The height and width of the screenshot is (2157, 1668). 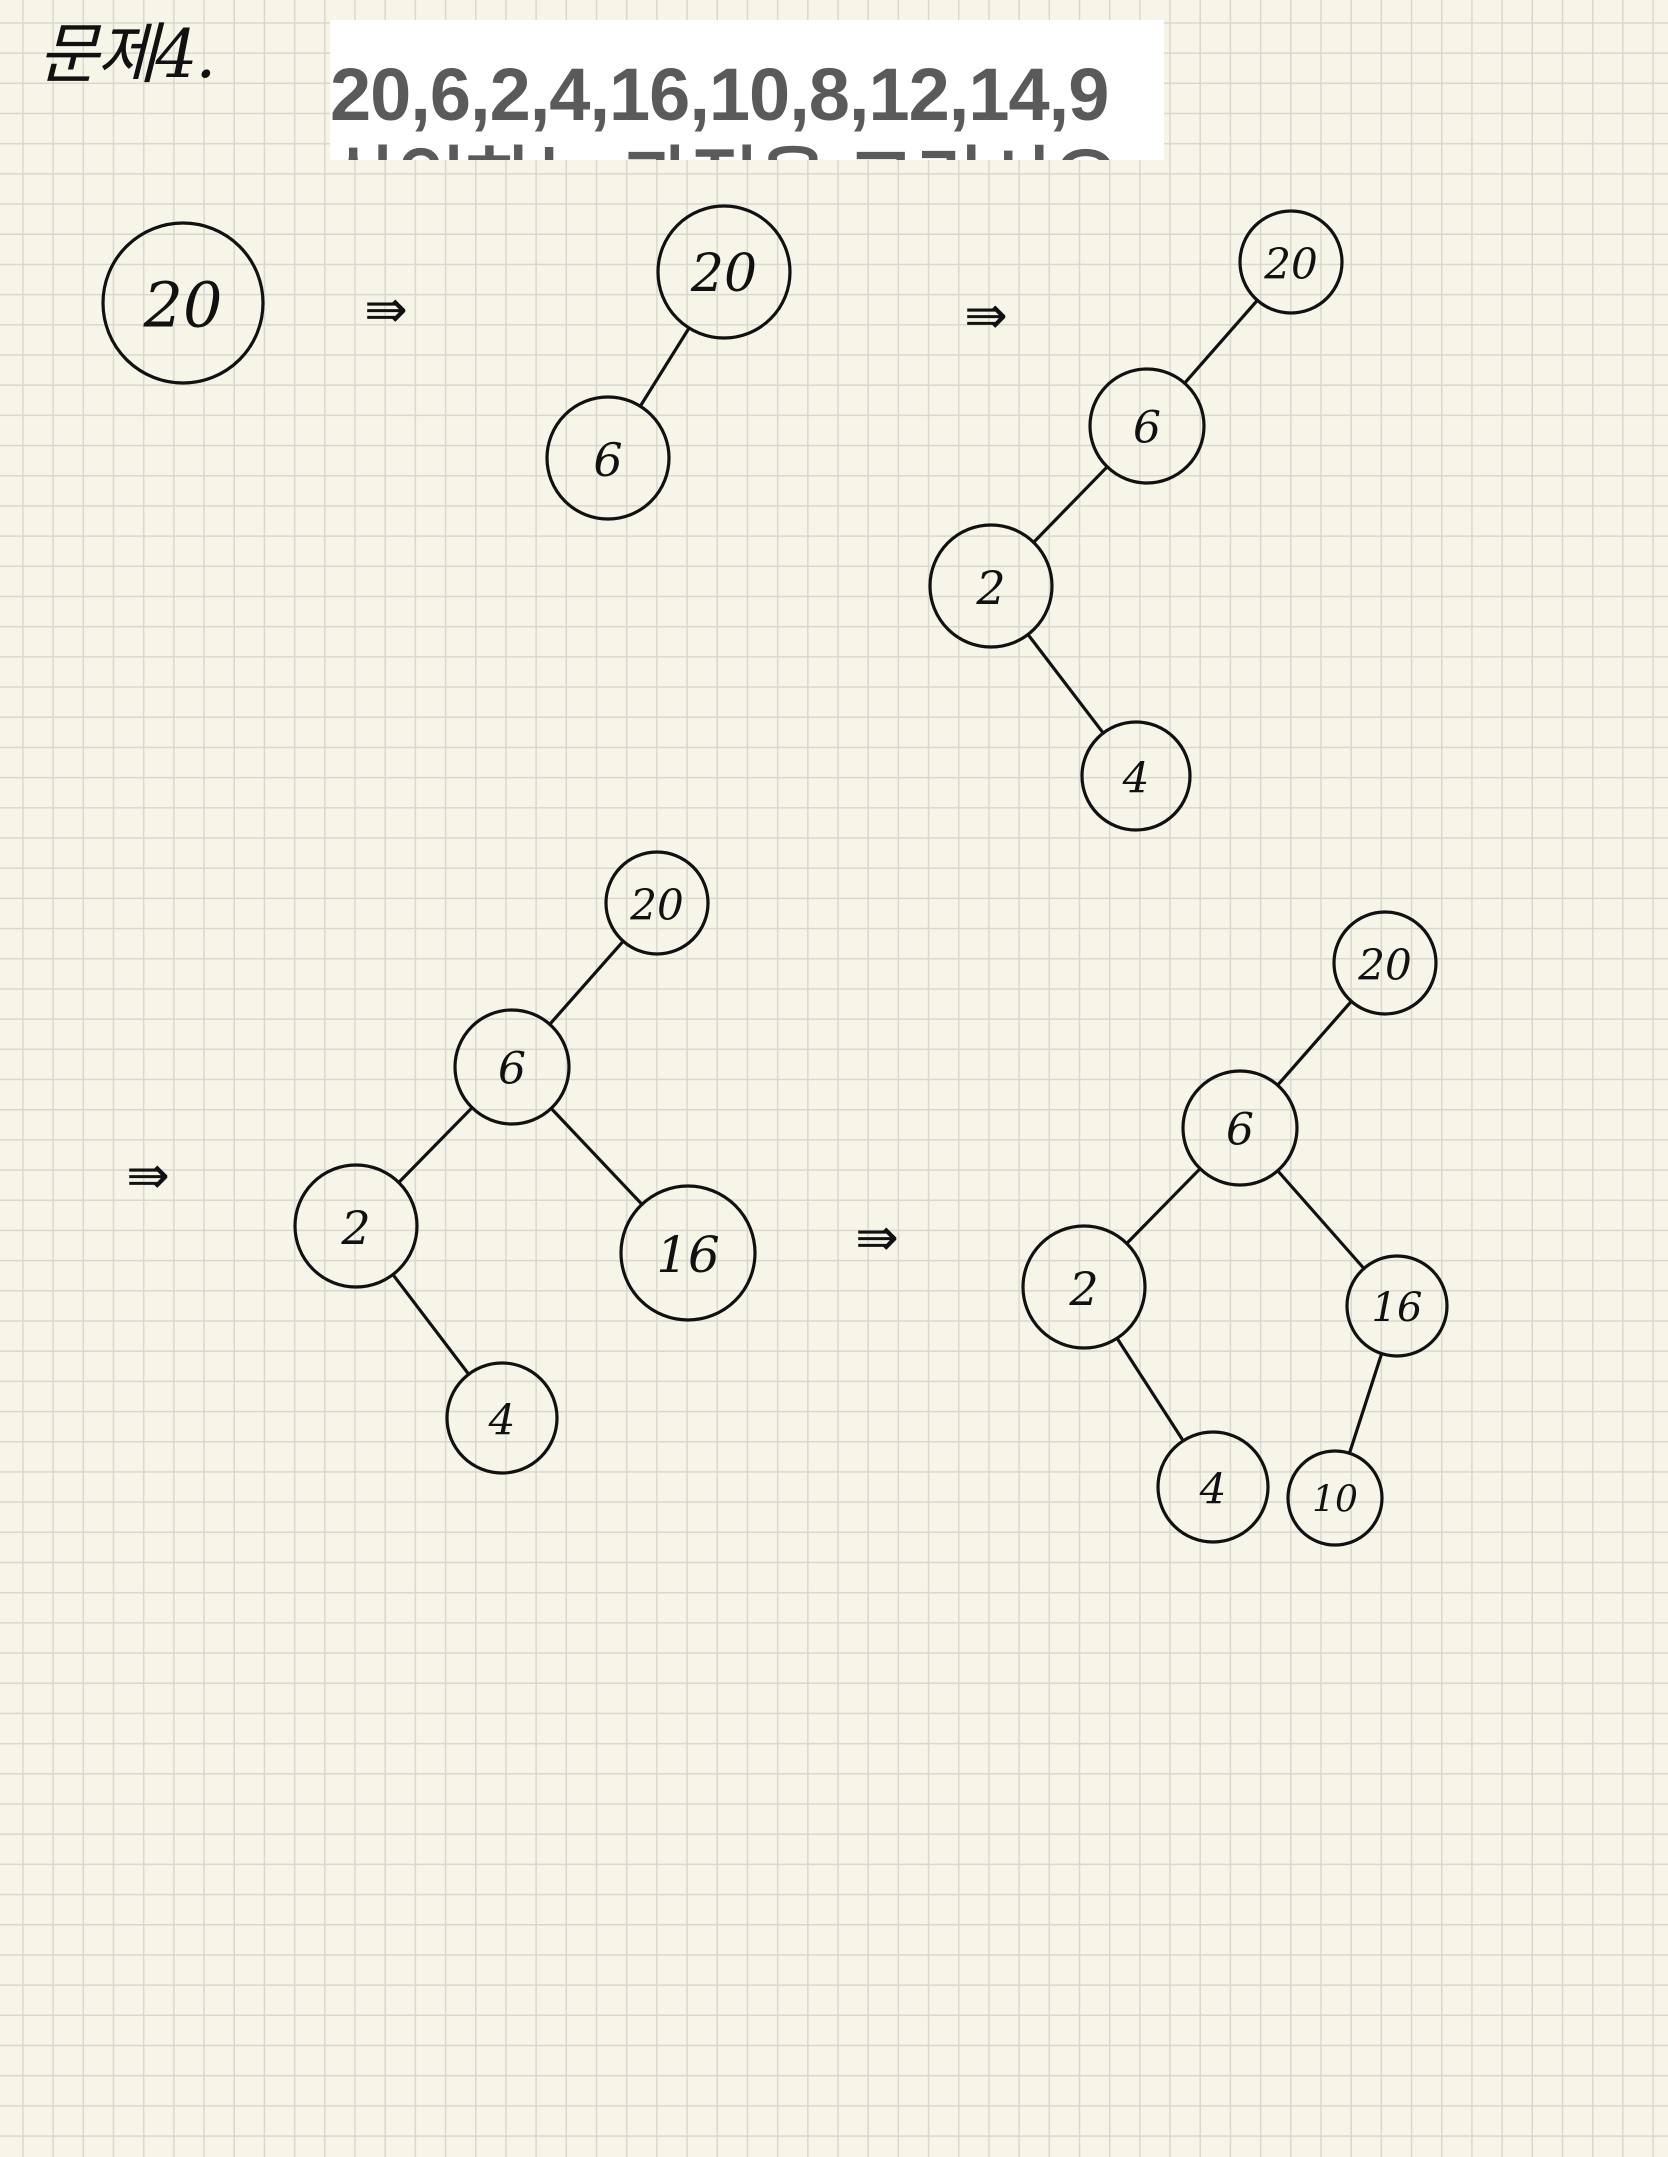 I want to click on step-arrow-3: ⇛, so click(x=148, y=1176).